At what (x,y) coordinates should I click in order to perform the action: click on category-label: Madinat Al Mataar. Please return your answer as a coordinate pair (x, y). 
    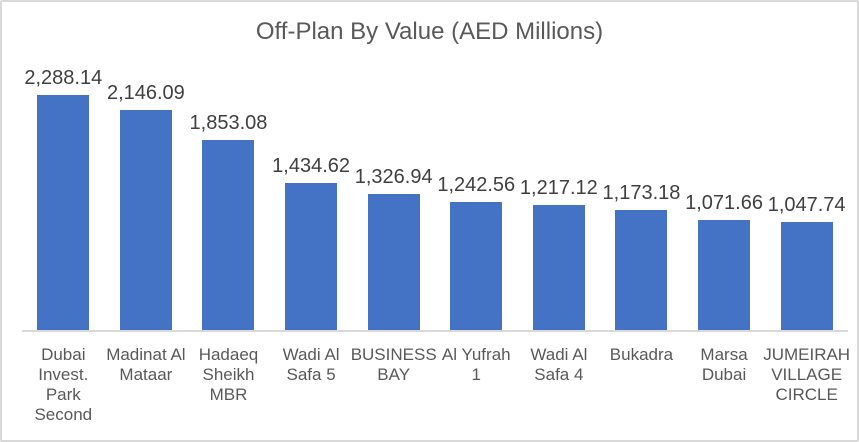
    Looking at the image, I should click on (146, 364).